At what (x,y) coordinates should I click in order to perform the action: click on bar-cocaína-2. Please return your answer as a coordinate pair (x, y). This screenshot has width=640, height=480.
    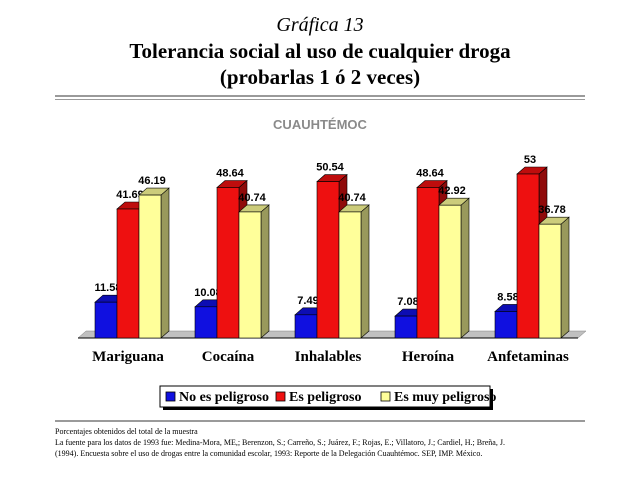
    Looking at the image, I should click on (250, 275).